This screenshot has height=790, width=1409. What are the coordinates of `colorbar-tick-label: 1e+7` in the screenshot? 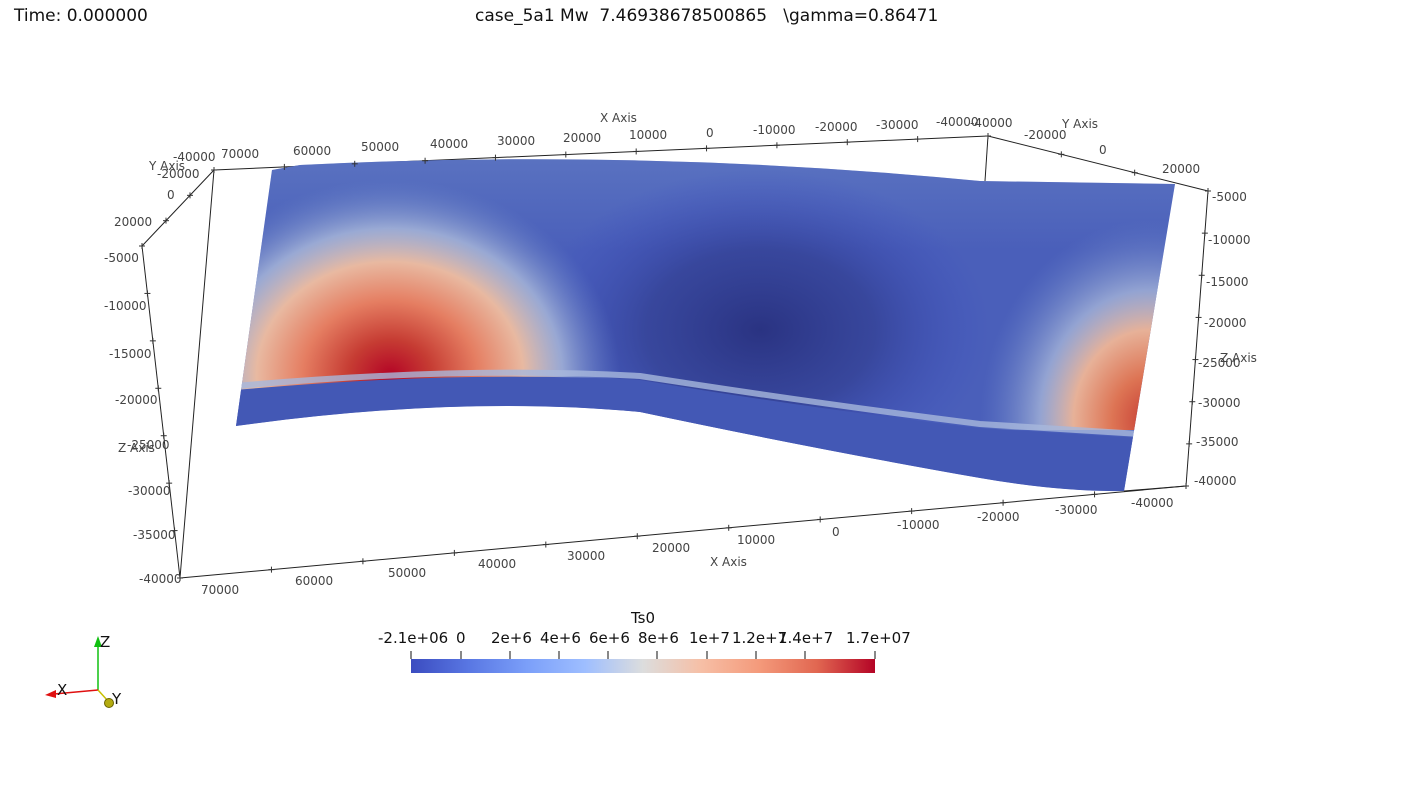 It's located at (709, 638).